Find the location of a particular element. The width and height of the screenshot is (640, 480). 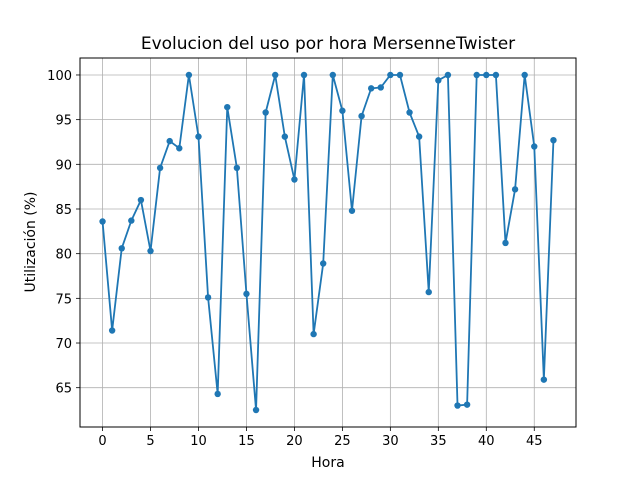

x-tick-label: 20 is located at coordinates (294, 441).